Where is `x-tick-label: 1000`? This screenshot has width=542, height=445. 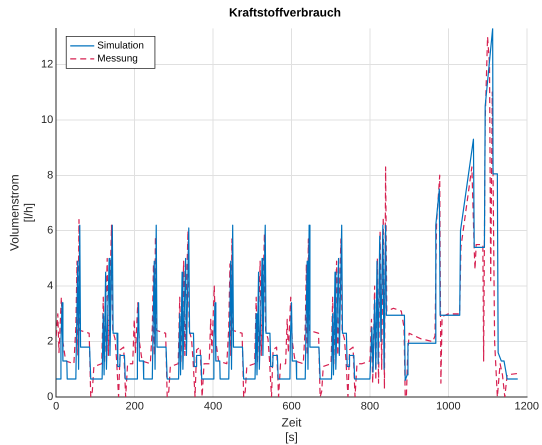 x-tick-label: 1000 is located at coordinates (448, 406).